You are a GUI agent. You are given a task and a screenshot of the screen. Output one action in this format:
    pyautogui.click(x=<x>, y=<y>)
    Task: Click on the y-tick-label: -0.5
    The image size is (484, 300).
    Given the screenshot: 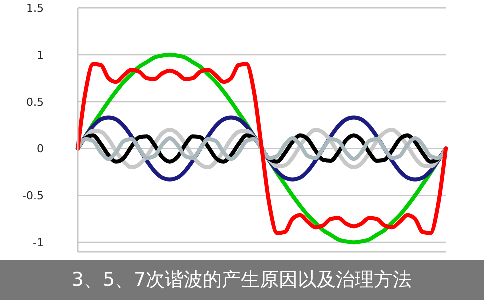 What is the action you would take?
    pyautogui.click(x=33, y=196)
    